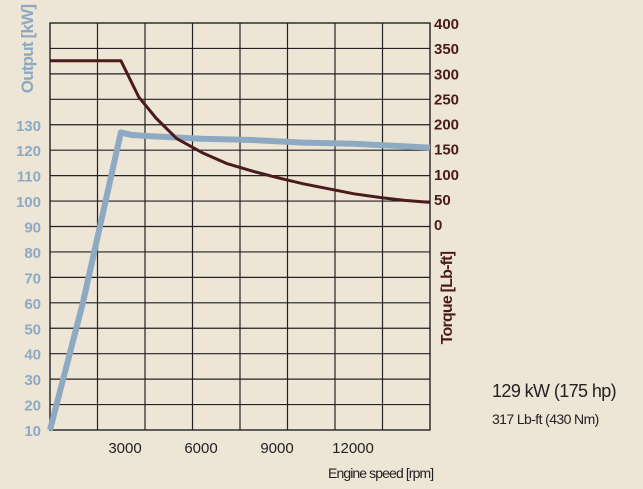 The height and width of the screenshot is (489, 643). What do you see at coordinates (32, 304) in the screenshot?
I see `left-tick-label: 60` at bounding box center [32, 304].